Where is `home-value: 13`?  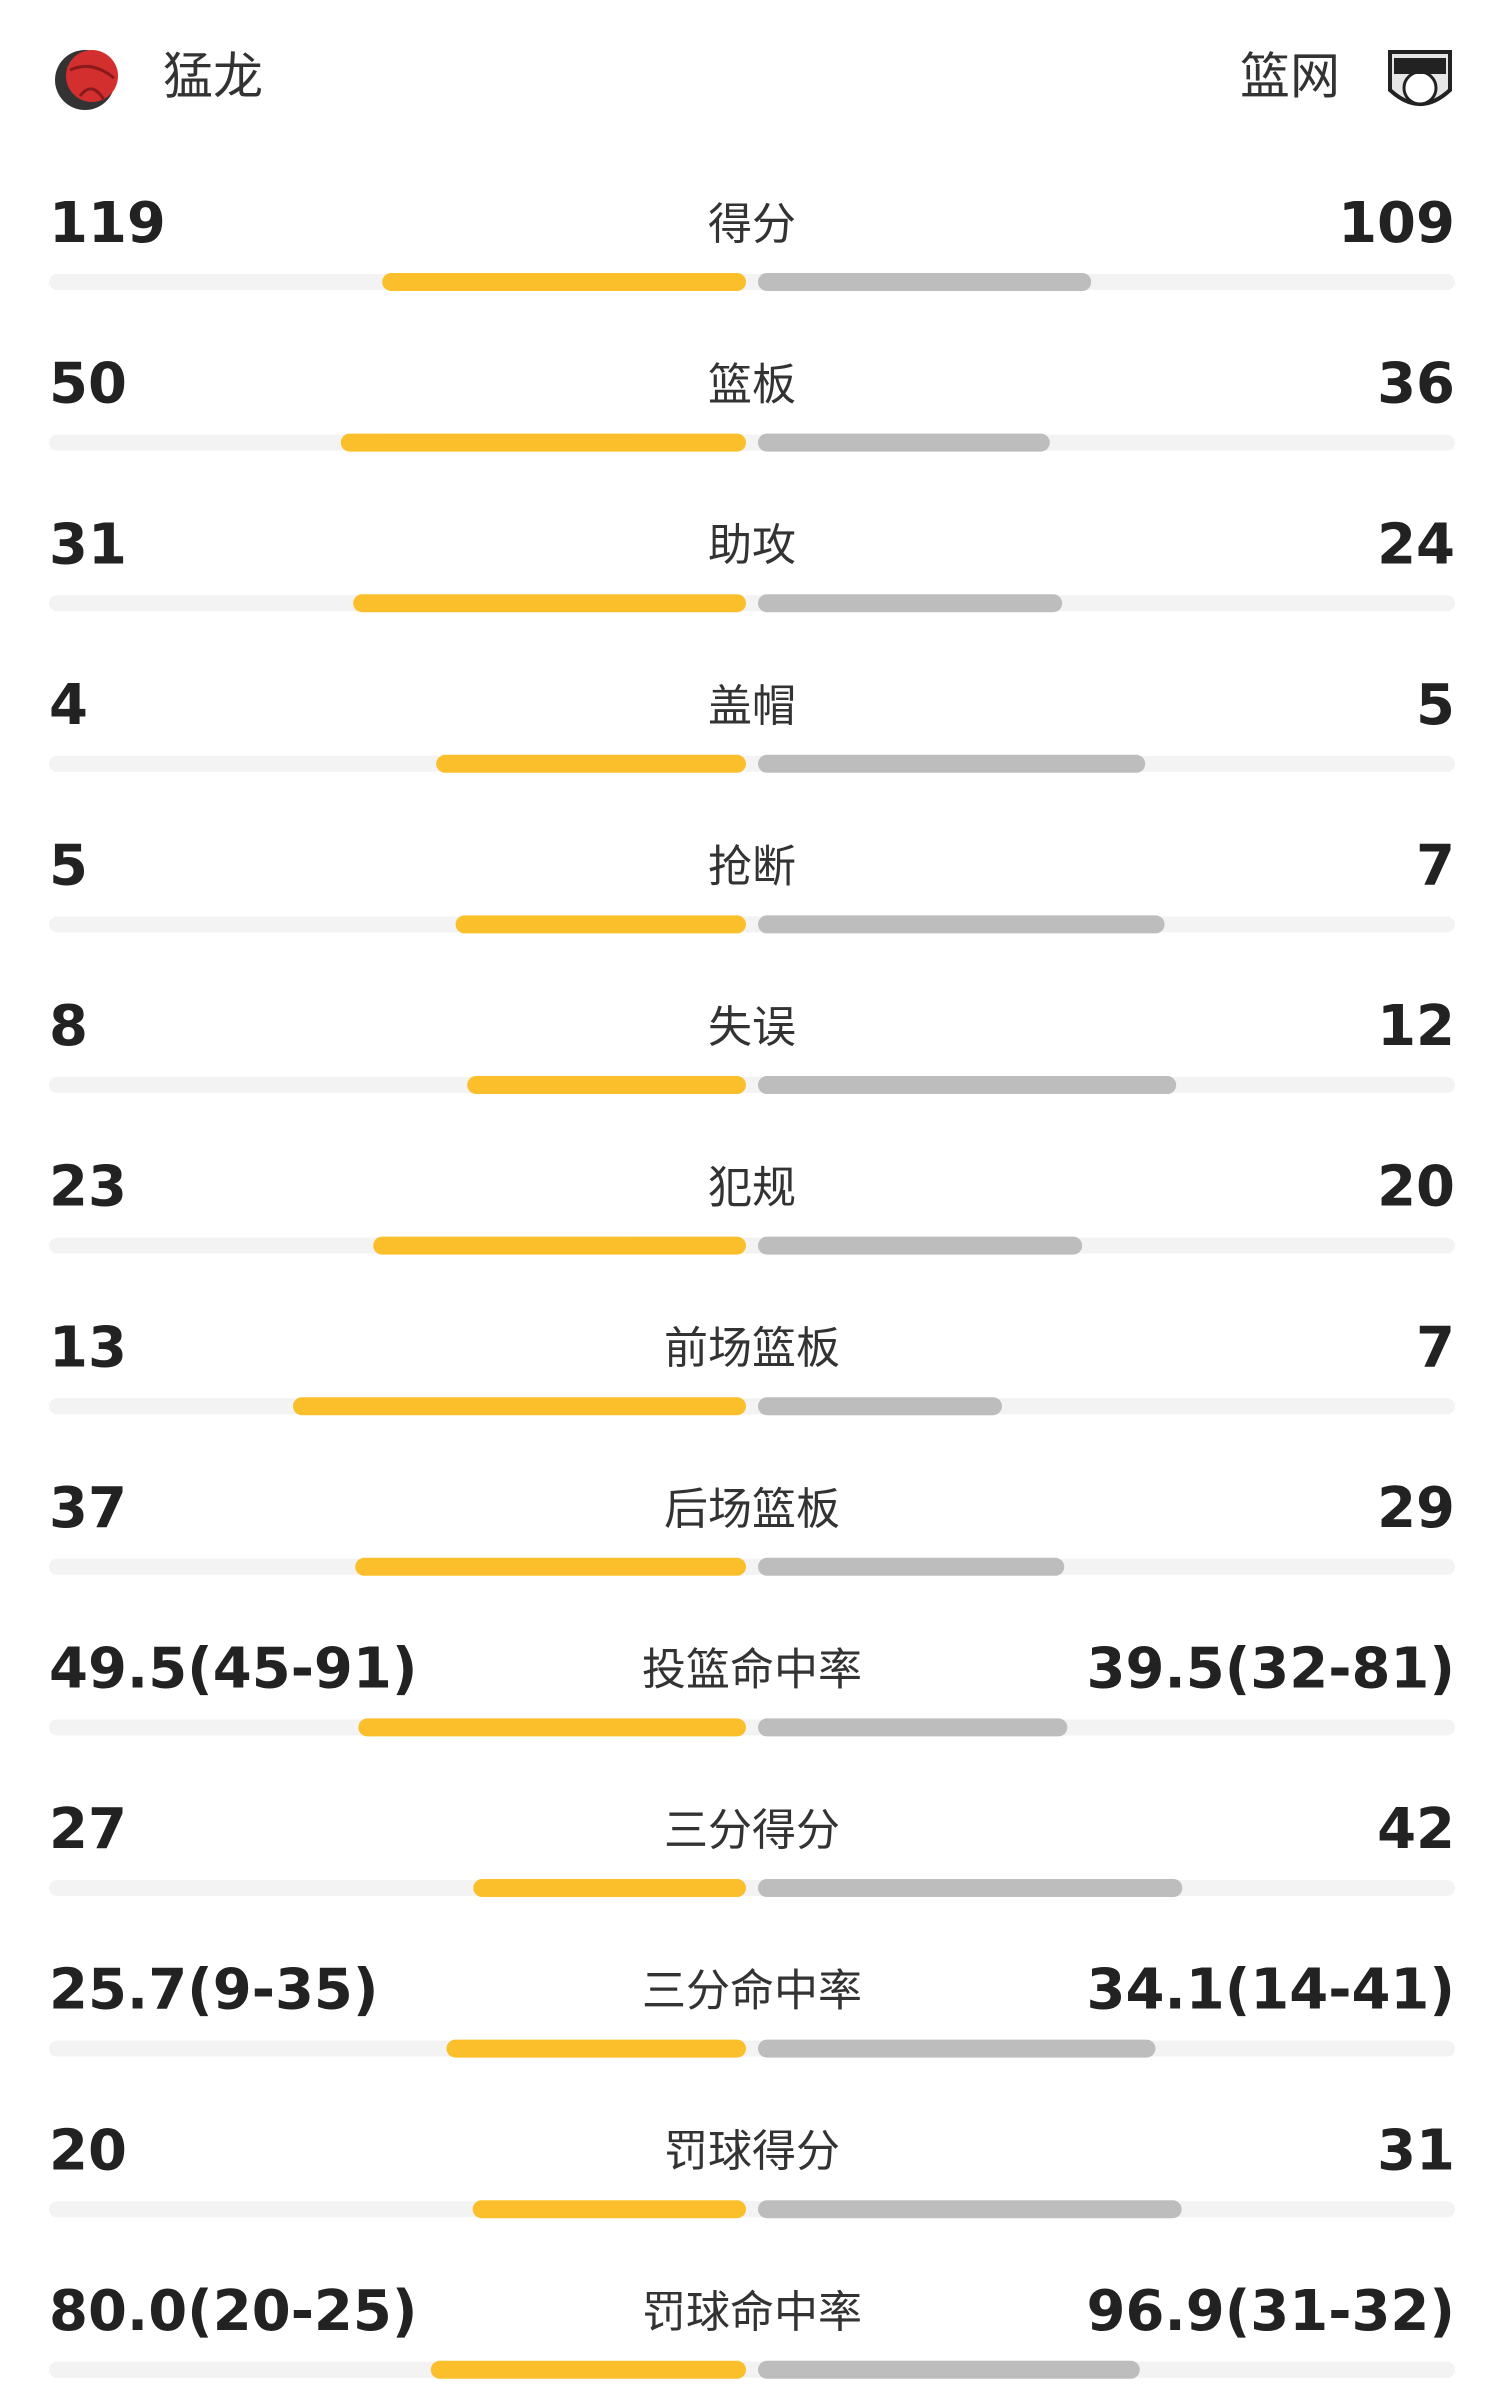
home-value: 13 is located at coordinates (88, 1347).